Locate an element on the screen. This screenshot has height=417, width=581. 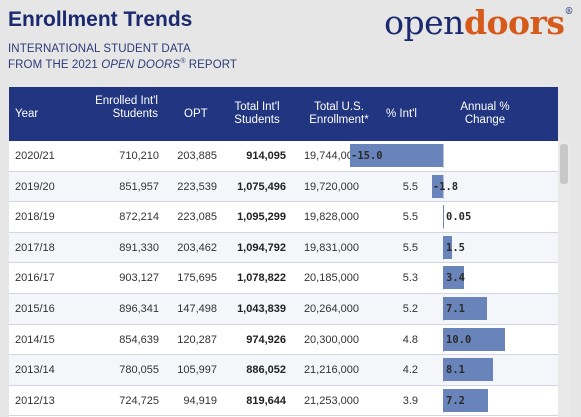
cell-opt: 175,695 is located at coordinates (197, 278).